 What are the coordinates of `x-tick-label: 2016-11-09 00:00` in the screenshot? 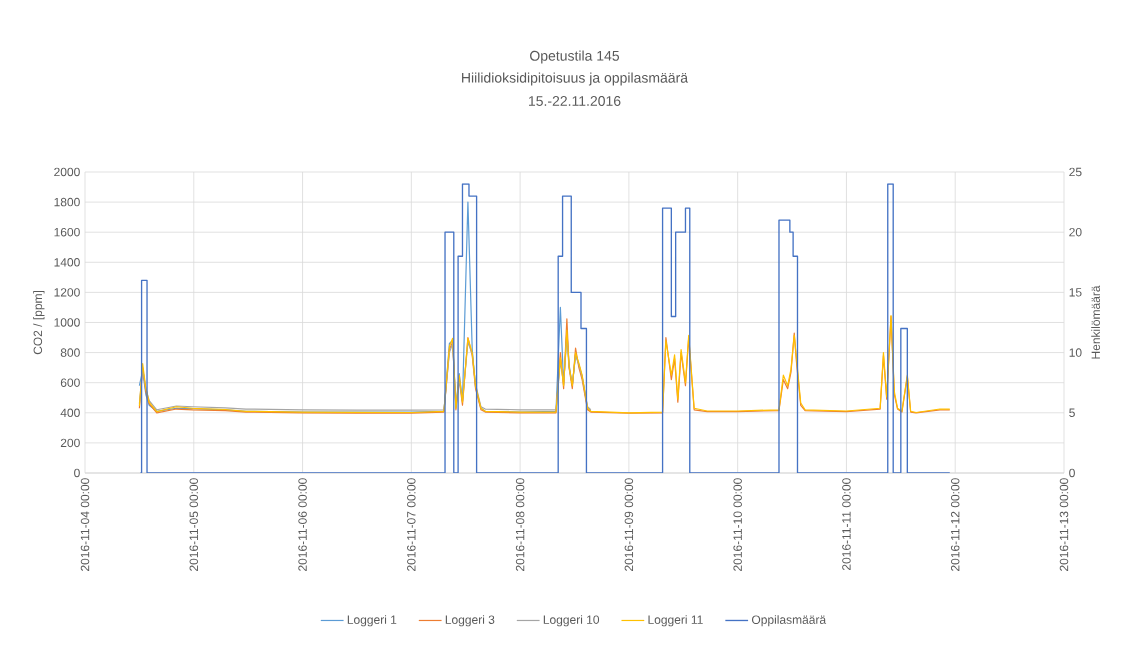 It's located at (629, 524).